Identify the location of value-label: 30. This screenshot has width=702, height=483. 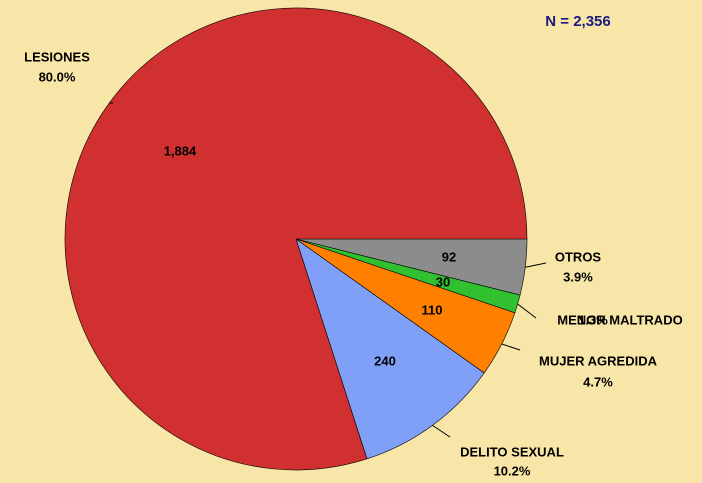
(443, 281).